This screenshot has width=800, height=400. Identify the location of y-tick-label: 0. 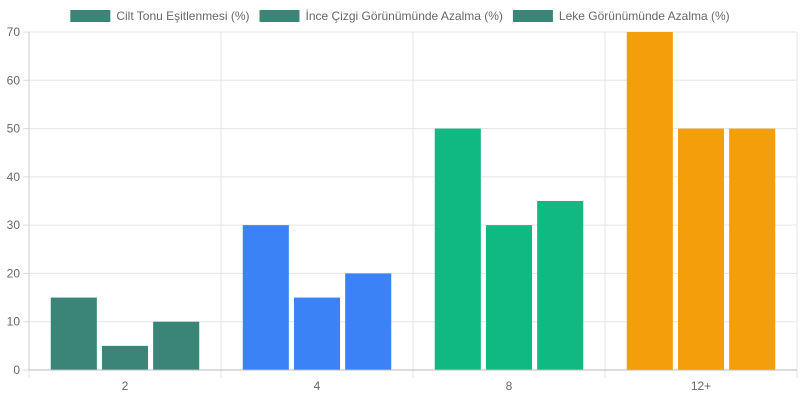
(16, 370).